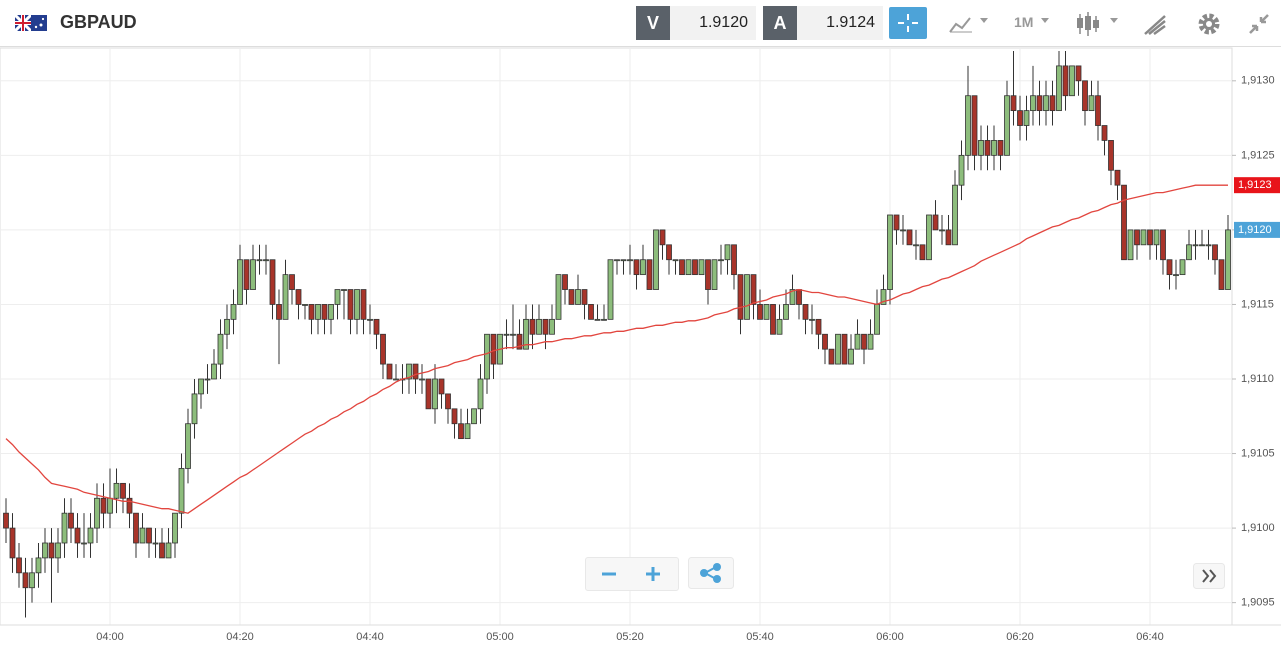  I want to click on settings-button, so click(1209, 24).